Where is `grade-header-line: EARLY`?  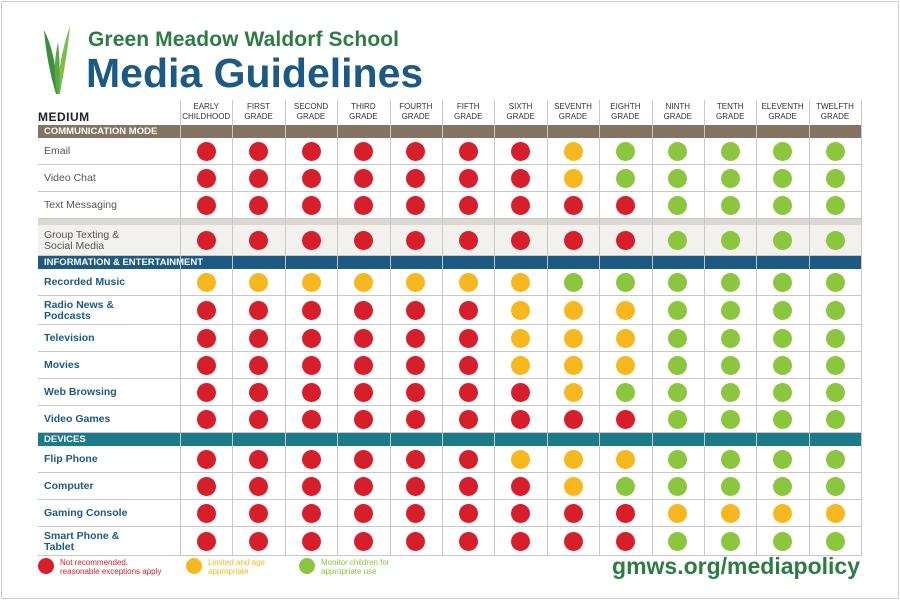
grade-header-line: EARLY is located at coordinates (206, 106).